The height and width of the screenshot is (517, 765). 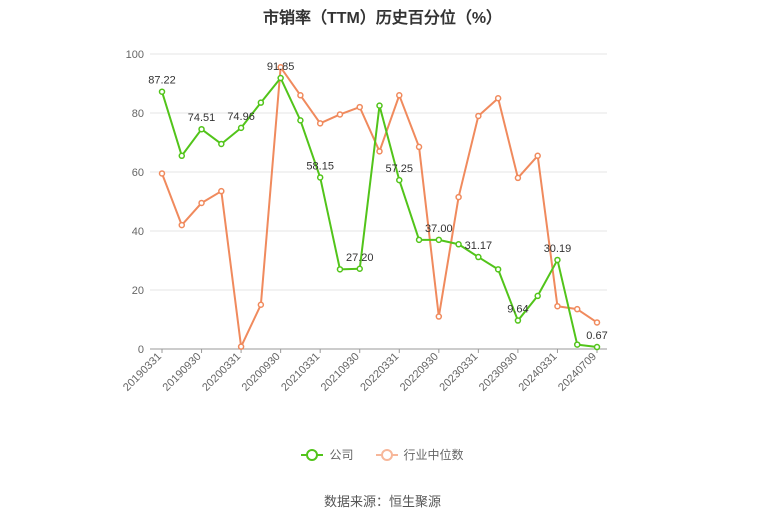 I want to click on legend-item-industry-median: 行业中位数, so click(x=419, y=454).